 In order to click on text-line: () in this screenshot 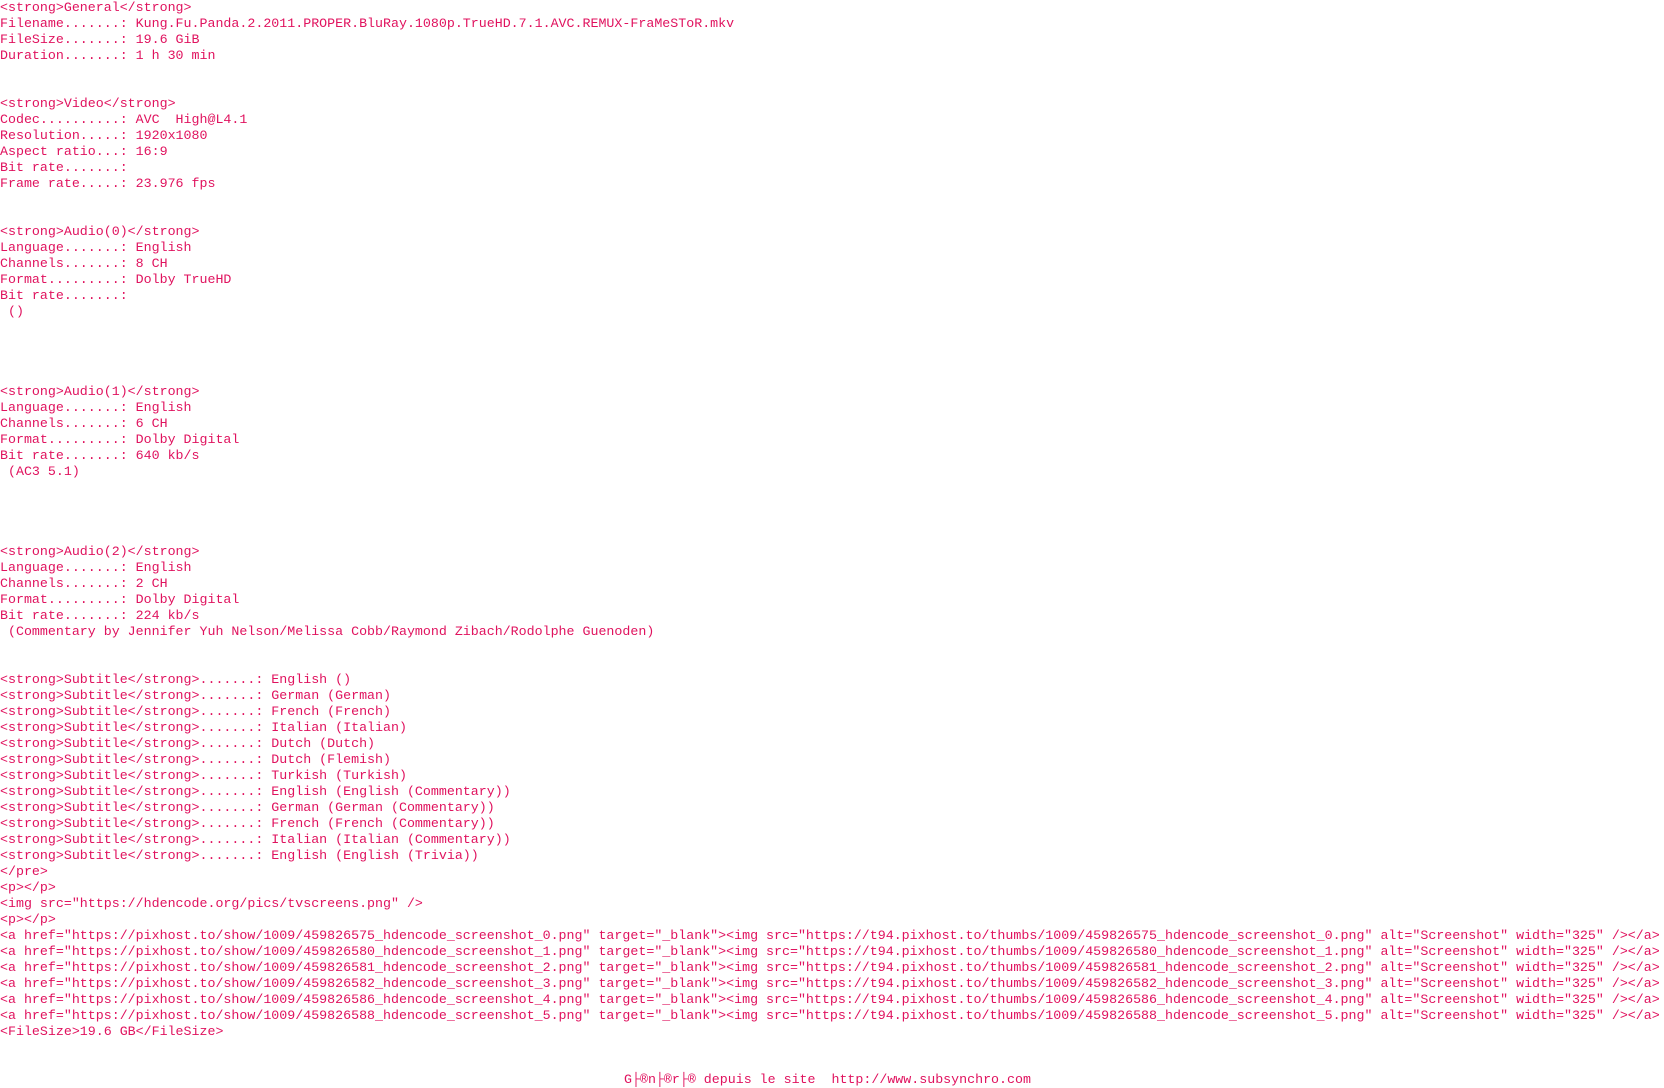, I will do `click(12, 311)`.